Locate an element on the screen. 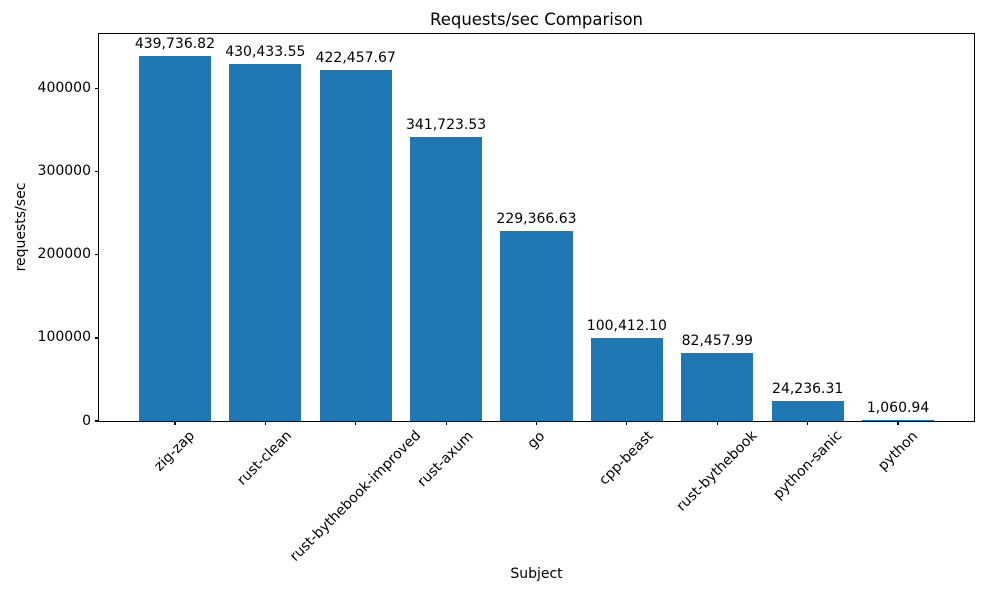  x-tick-label: rust-clean is located at coordinates (265, 458).